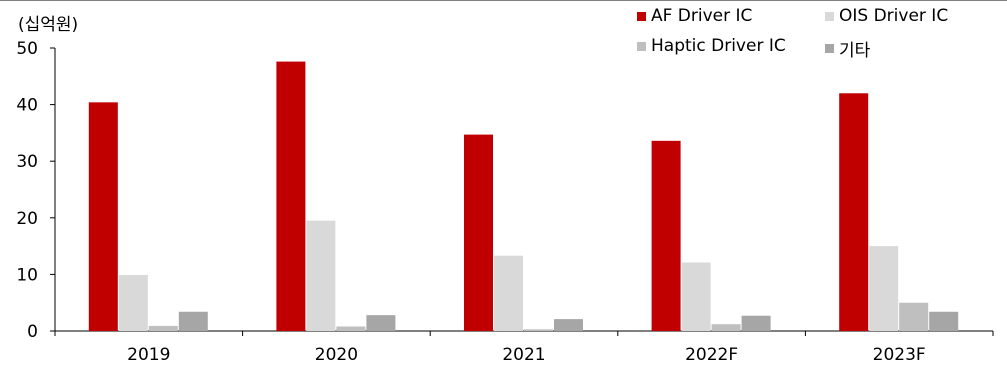 The height and width of the screenshot is (367, 1007). I want to click on legend-item-haptic-driver-ic: Haptic Driver IC, so click(711, 46).